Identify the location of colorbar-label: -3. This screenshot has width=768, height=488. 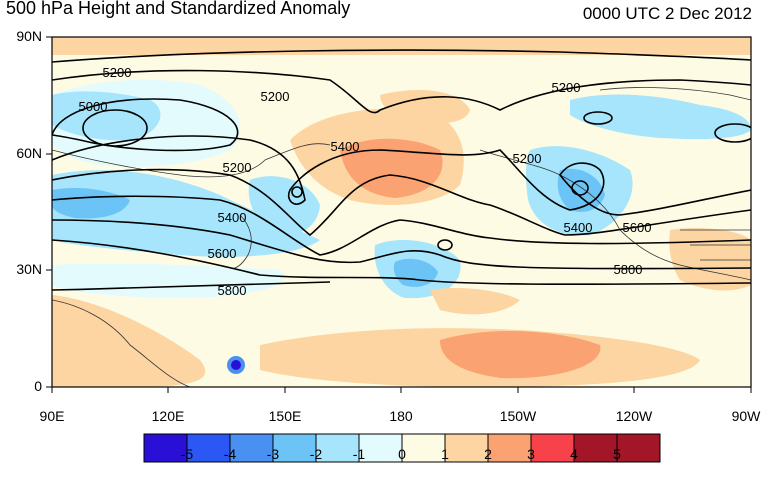
(273, 454).